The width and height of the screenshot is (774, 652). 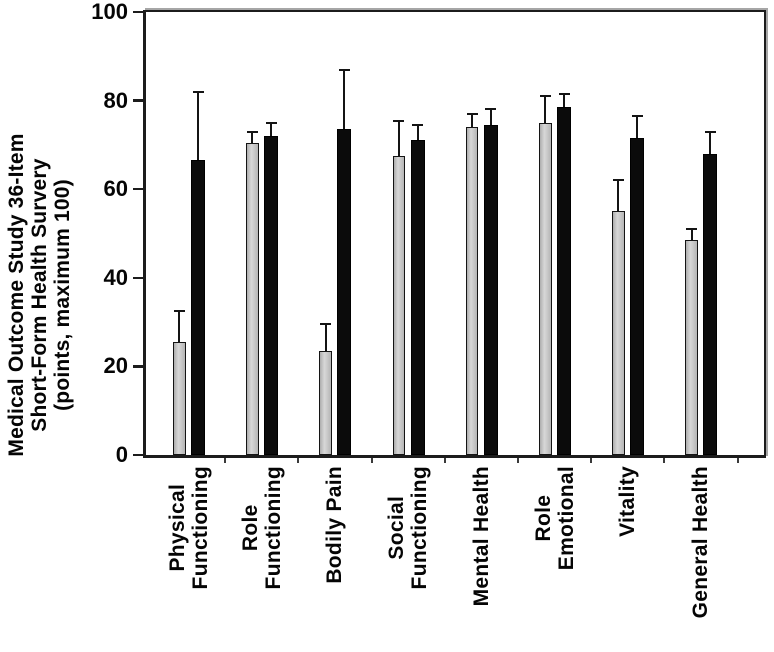 I want to click on x-category-label: Physical Functioning, so click(x=189, y=559).